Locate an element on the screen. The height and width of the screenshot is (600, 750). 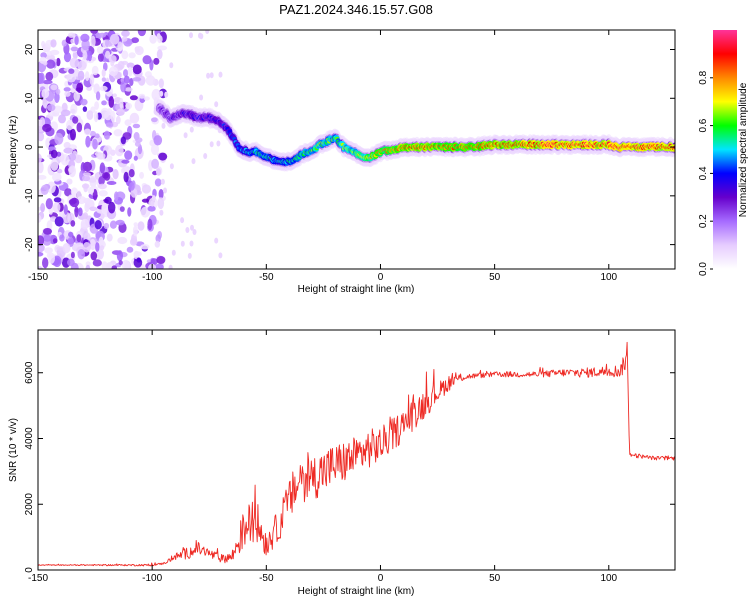
noise-blobs is located at coordinates (130, 149).